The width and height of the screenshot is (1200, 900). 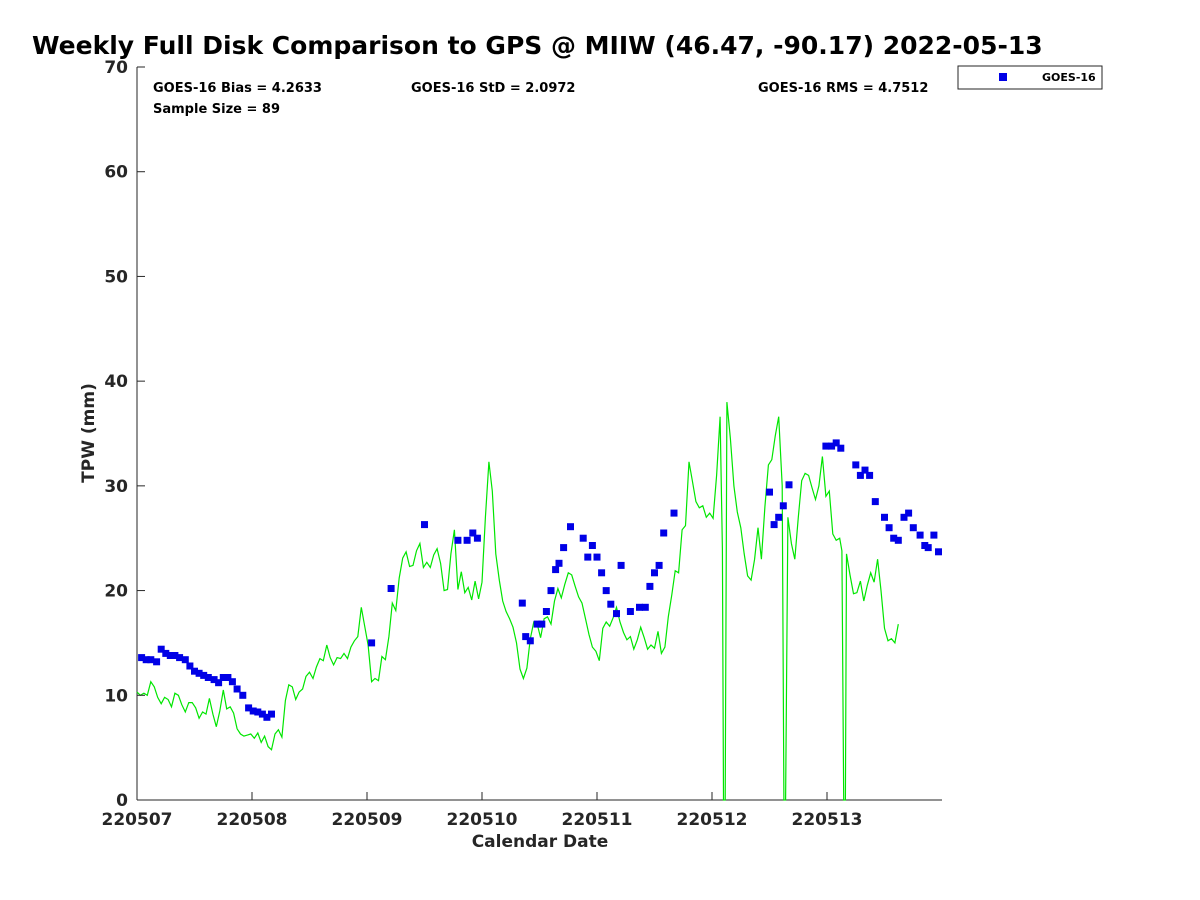 What do you see at coordinates (367, 820) in the screenshot?
I see `x-tick-label: 220509` at bounding box center [367, 820].